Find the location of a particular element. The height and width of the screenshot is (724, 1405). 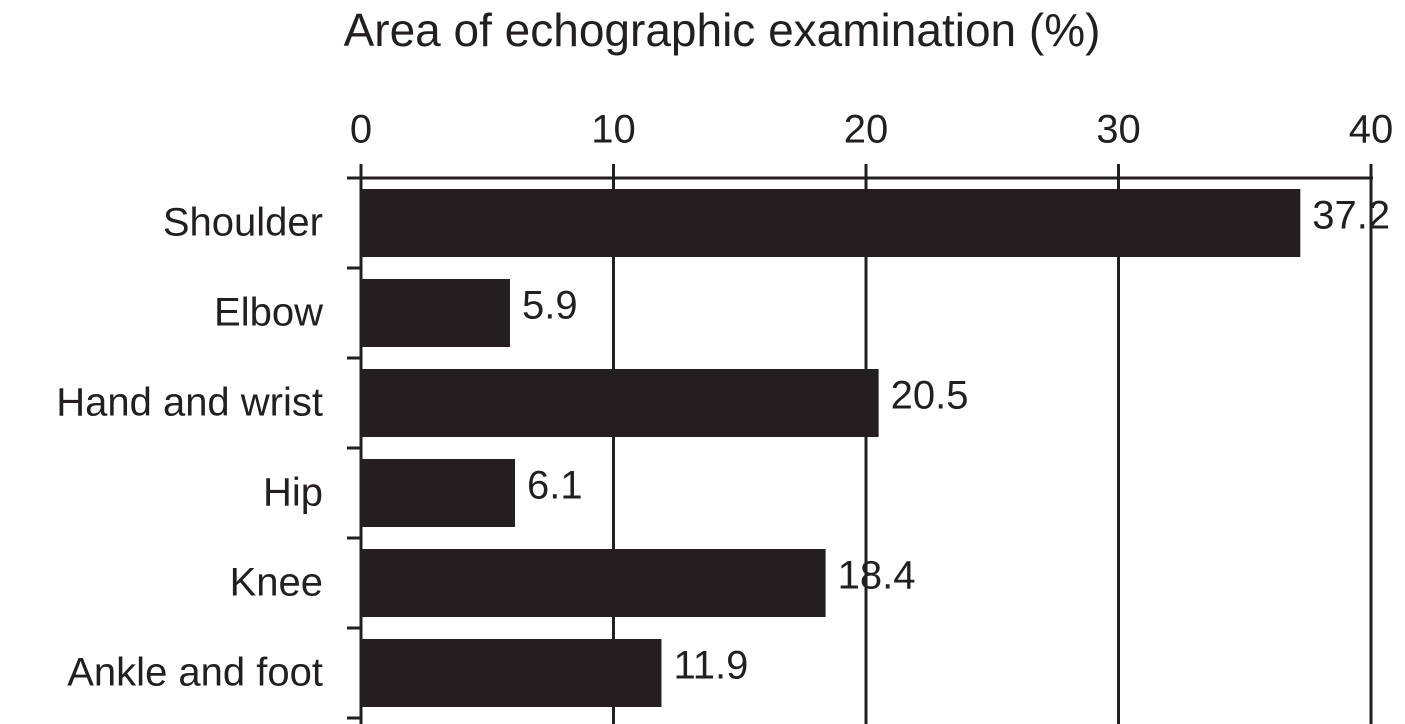

x-tick-label: 0 is located at coordinates (361, 130).